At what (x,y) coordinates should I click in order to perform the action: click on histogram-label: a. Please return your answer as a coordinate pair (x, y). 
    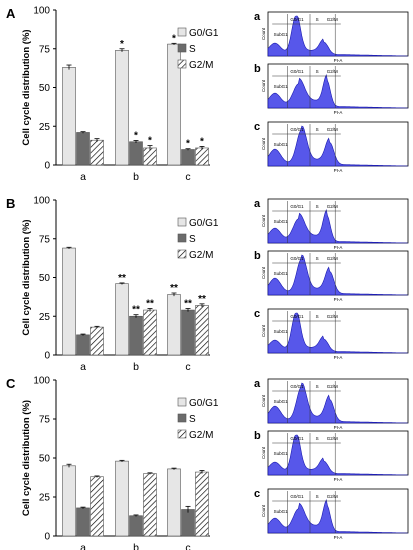
    Looking at the image, I should click on (257, 384).